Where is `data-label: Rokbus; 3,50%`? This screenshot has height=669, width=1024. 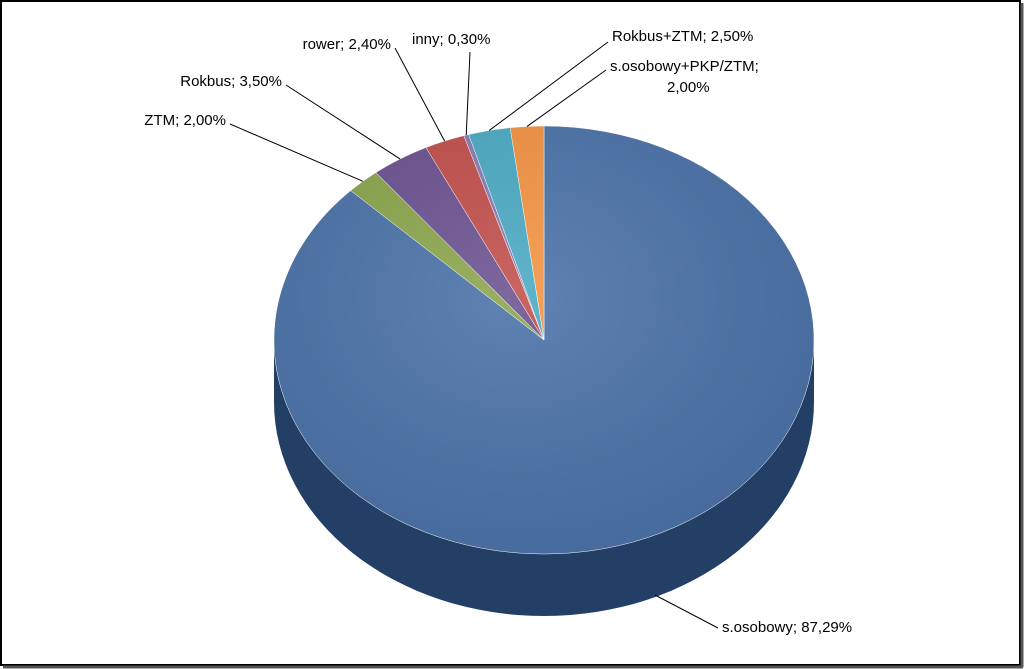
data-label: Rokbus; 3,50% is located at coordinates (231, 81).